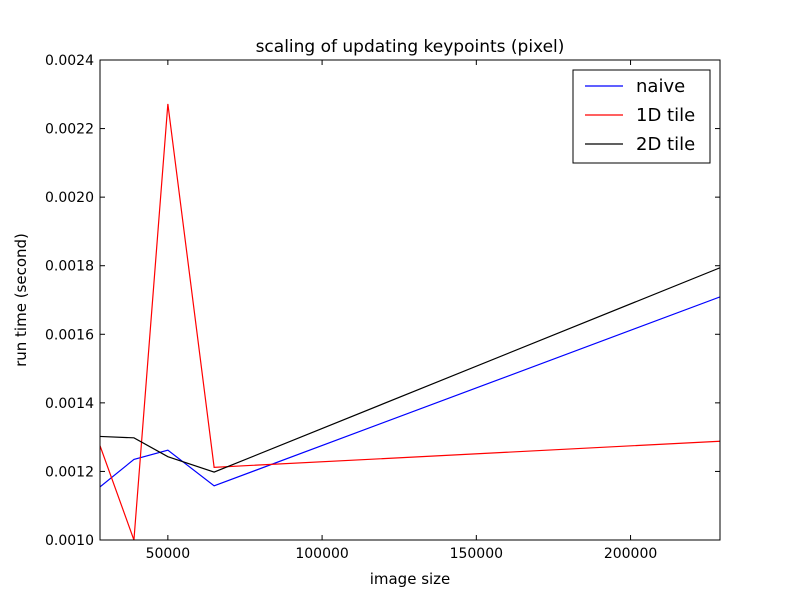  I want to click on x-axis-label: image size, so click(410, 579).